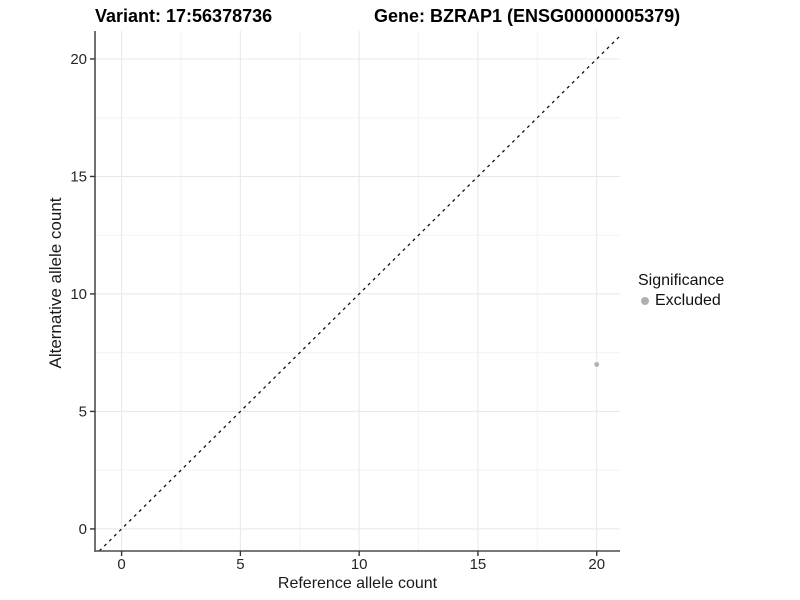  Describe the element at coordinates (478, 564) in the screenshot. I see `x-tick-label: 15` at that location.